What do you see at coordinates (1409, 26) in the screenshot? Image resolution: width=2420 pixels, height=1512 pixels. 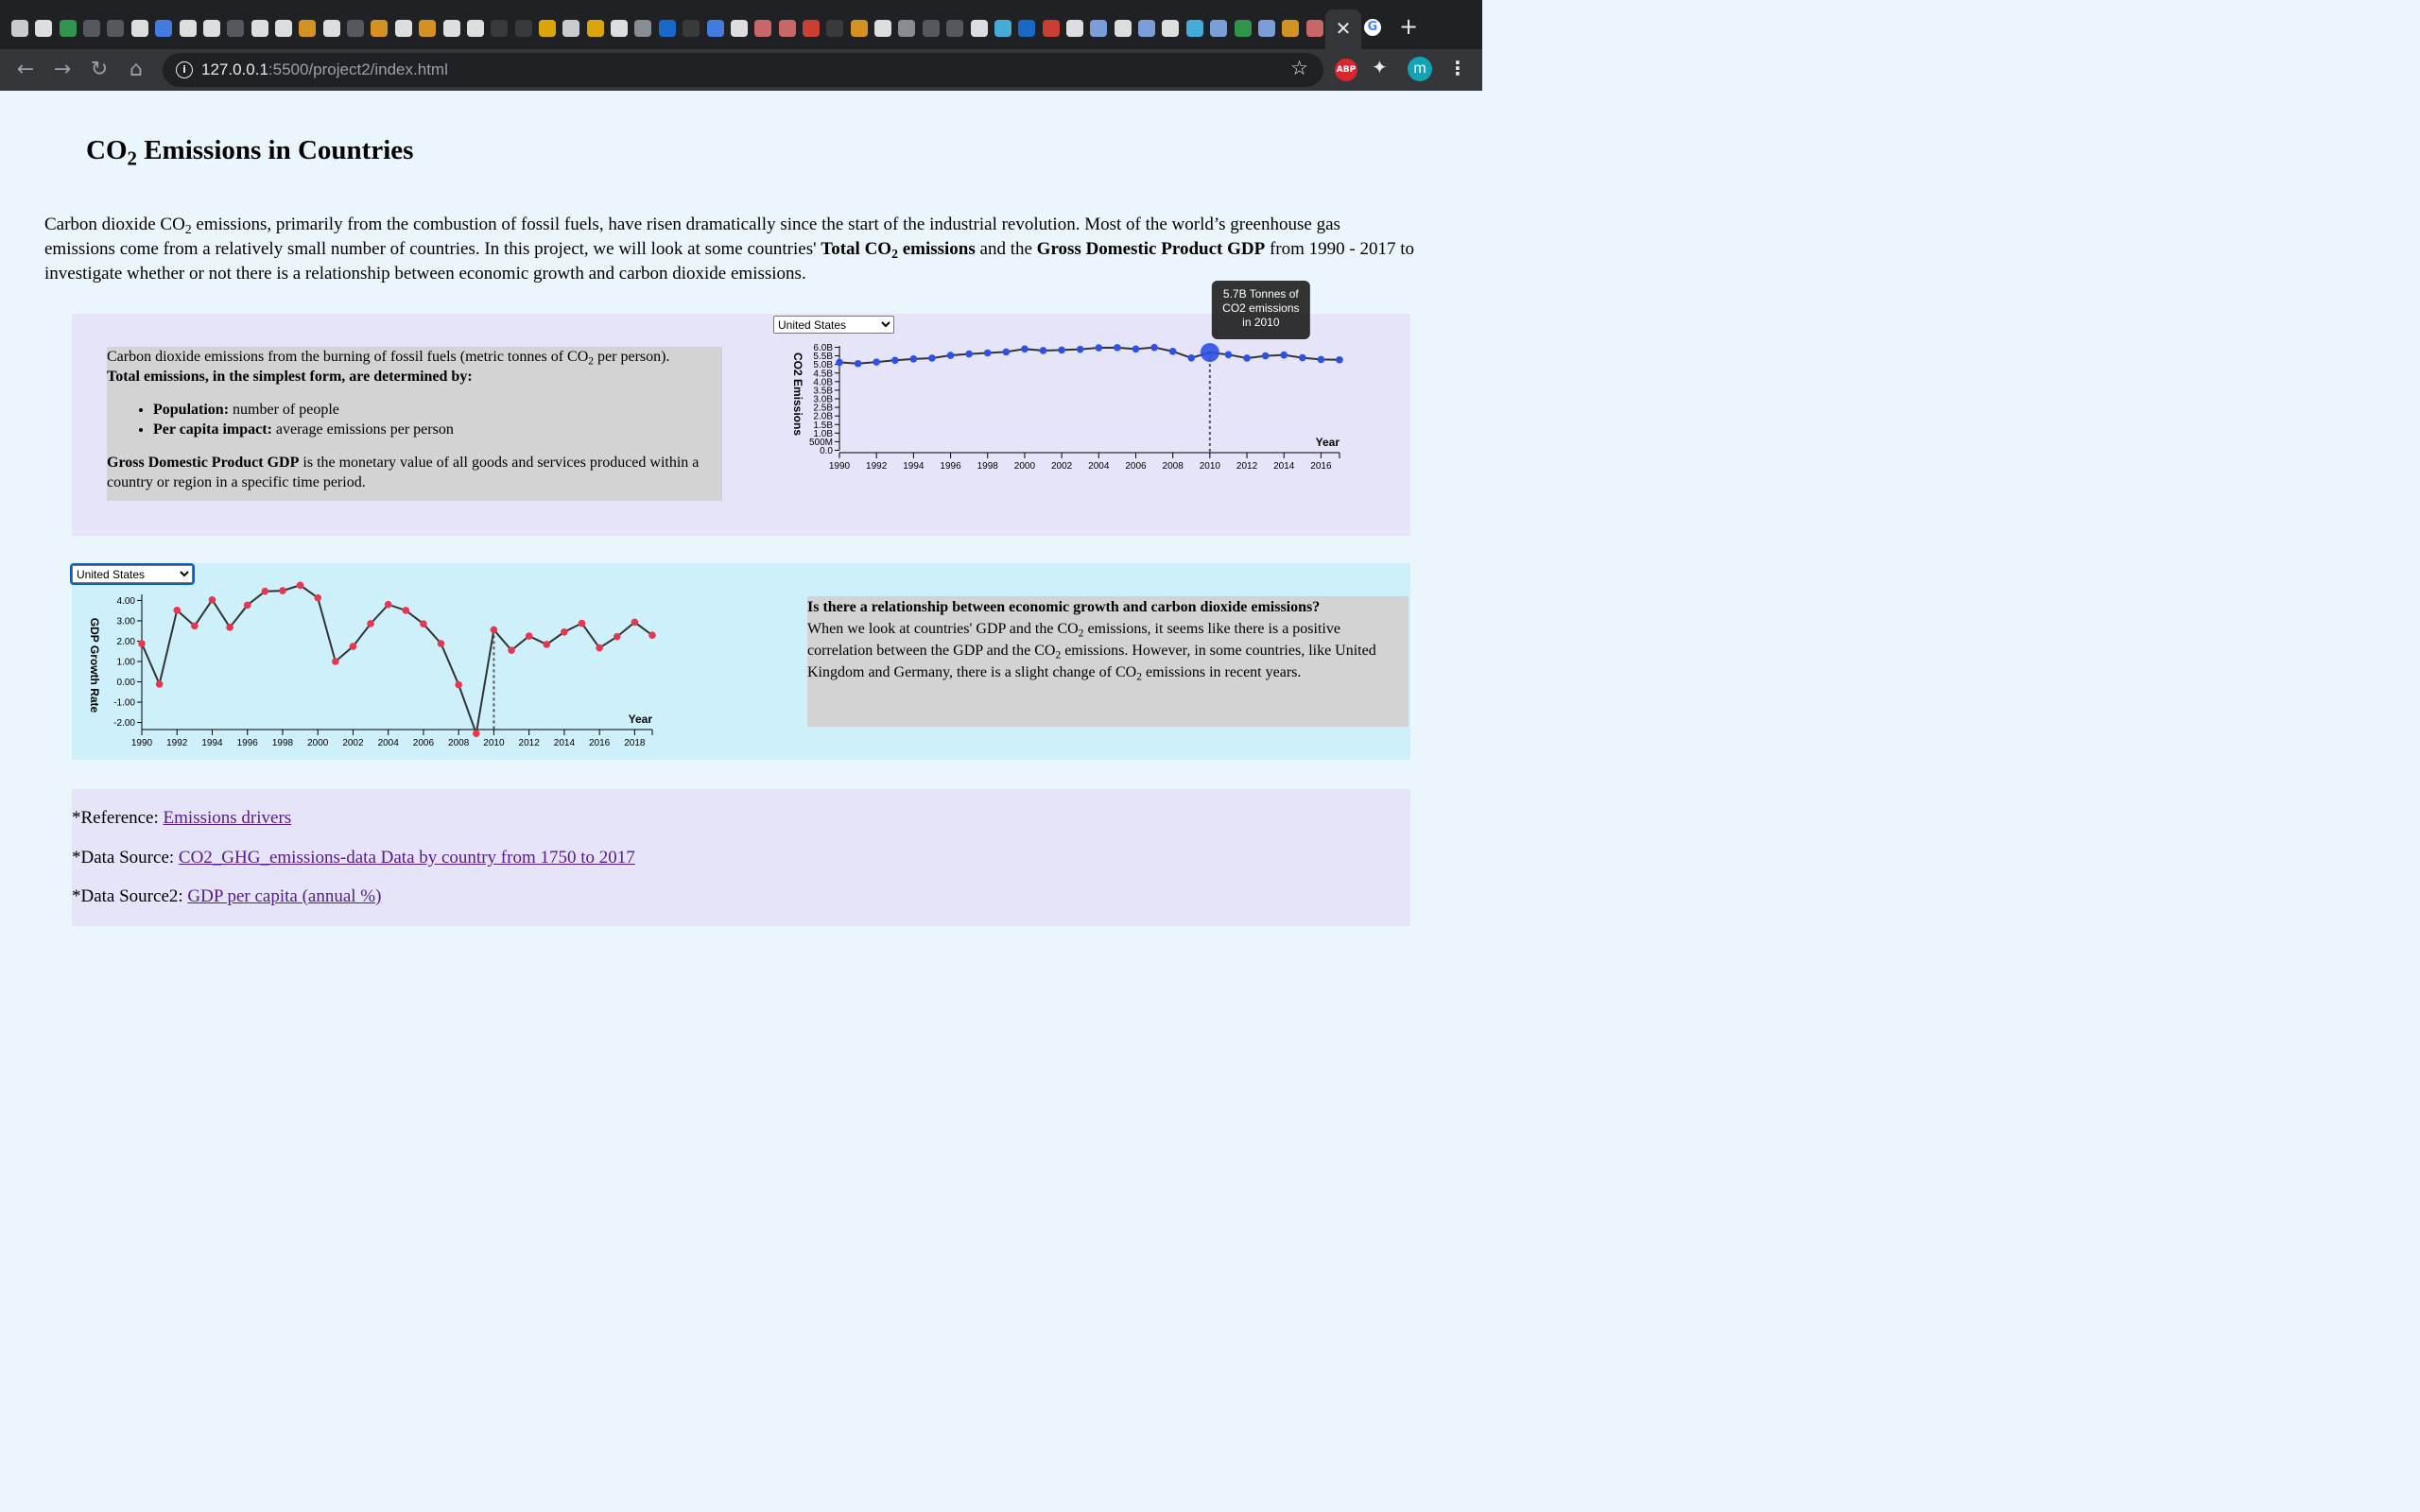 I see `new-tab-button: +` at bounding box center [1409, 26].